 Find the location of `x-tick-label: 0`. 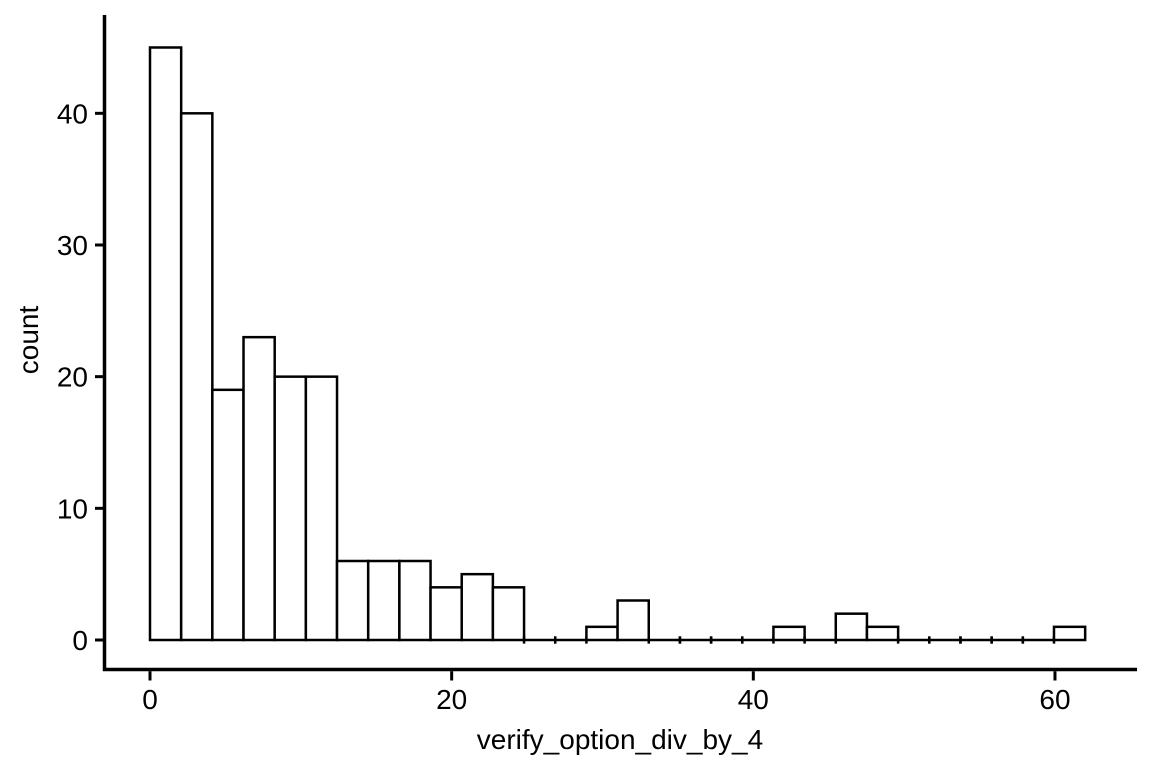

x-tick-label: 0 is located at coordinates (150, 699).